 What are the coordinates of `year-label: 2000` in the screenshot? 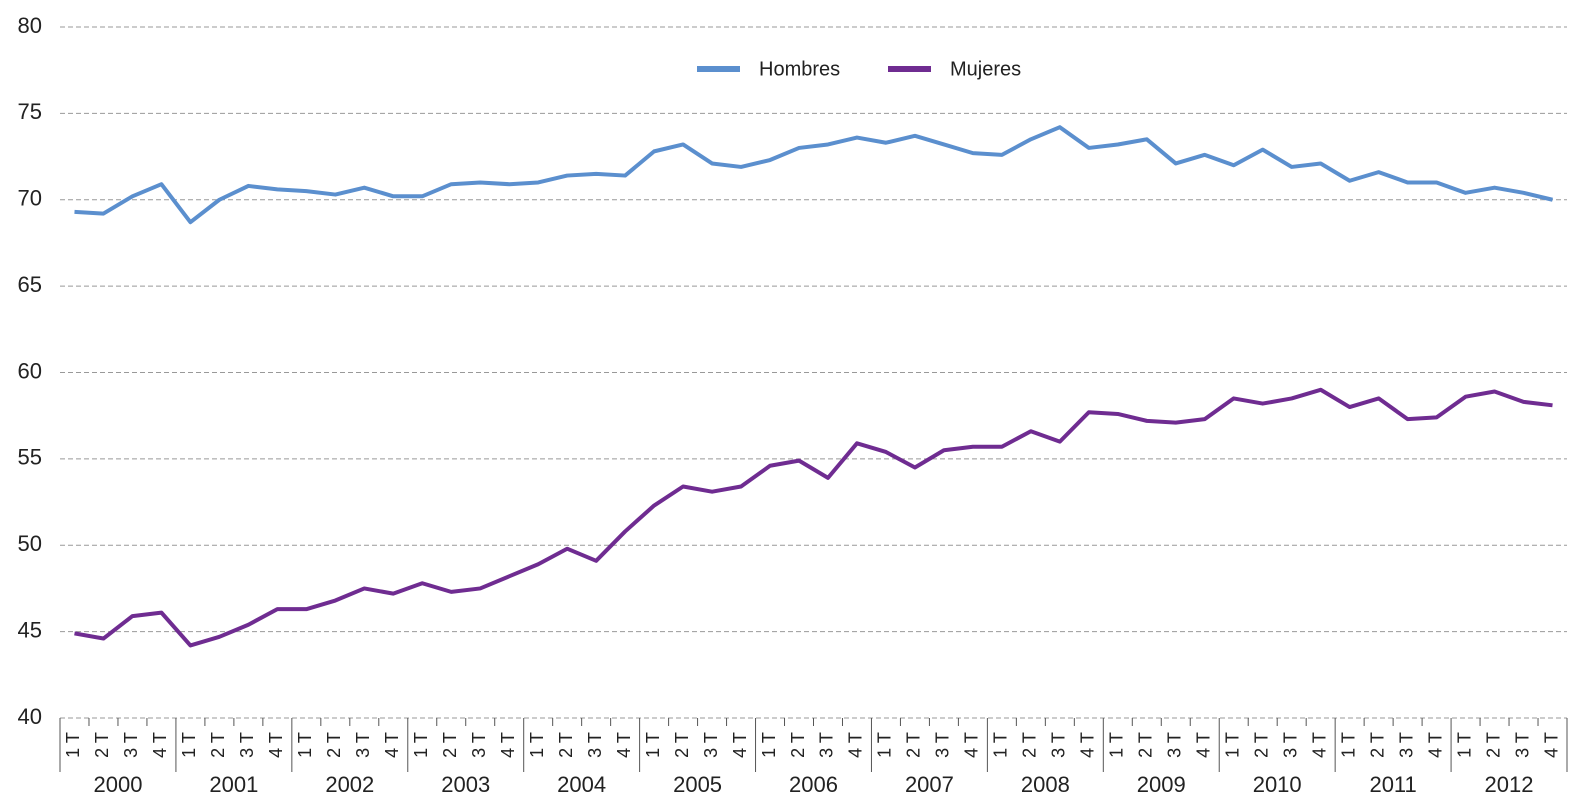 It's located at (117, 784).